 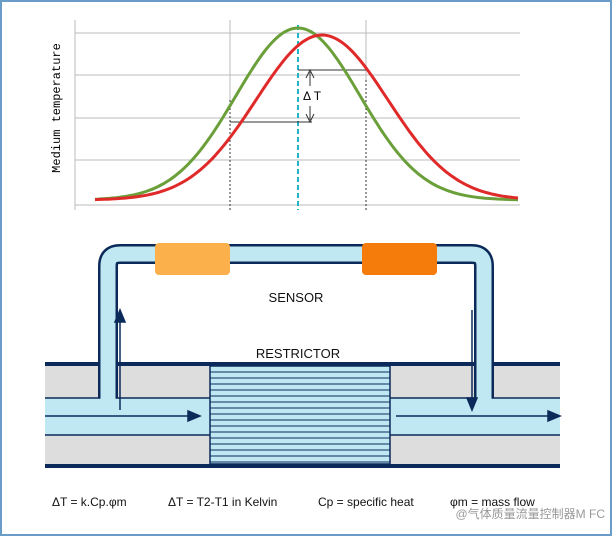 What do you see at coordinates (222, 502) in the screenshot?
I see `formula: ΔT = T2-T1 in Kelvin` at bounding box center [222, 502].